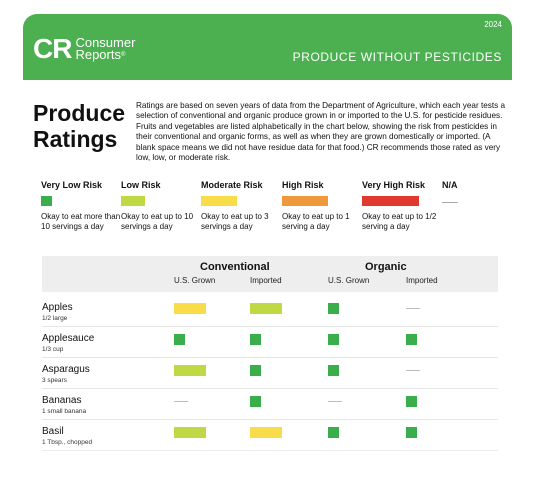  Describe the element at coordinates (487, 191) in the screenshot. I see `legend-item-n-a: N/A` at that location.